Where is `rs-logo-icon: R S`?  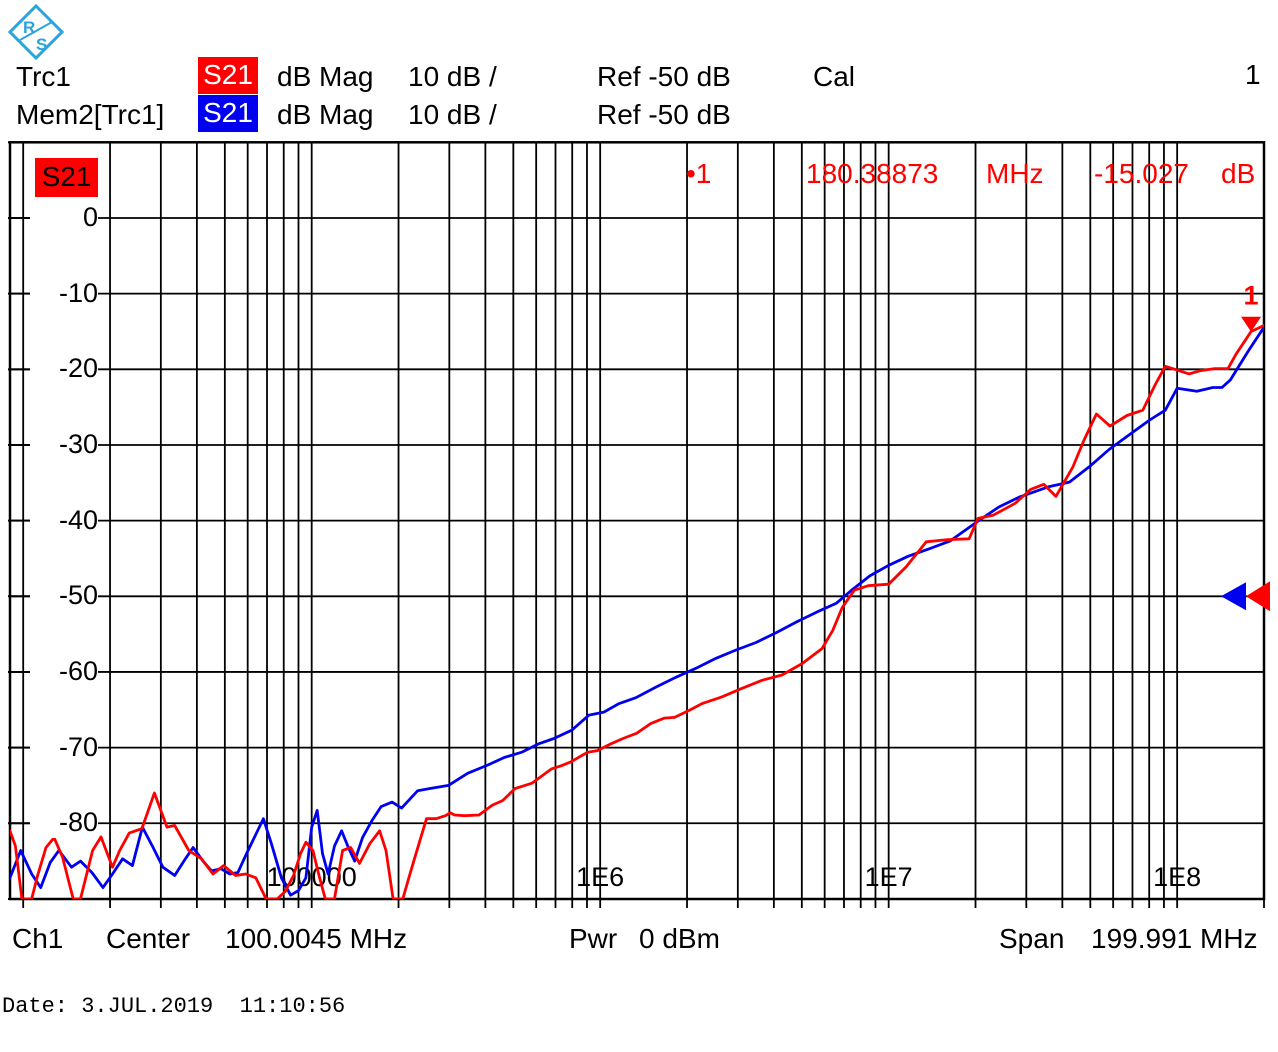
rs-logo-icon: R S is located at coordinates (36, 32).